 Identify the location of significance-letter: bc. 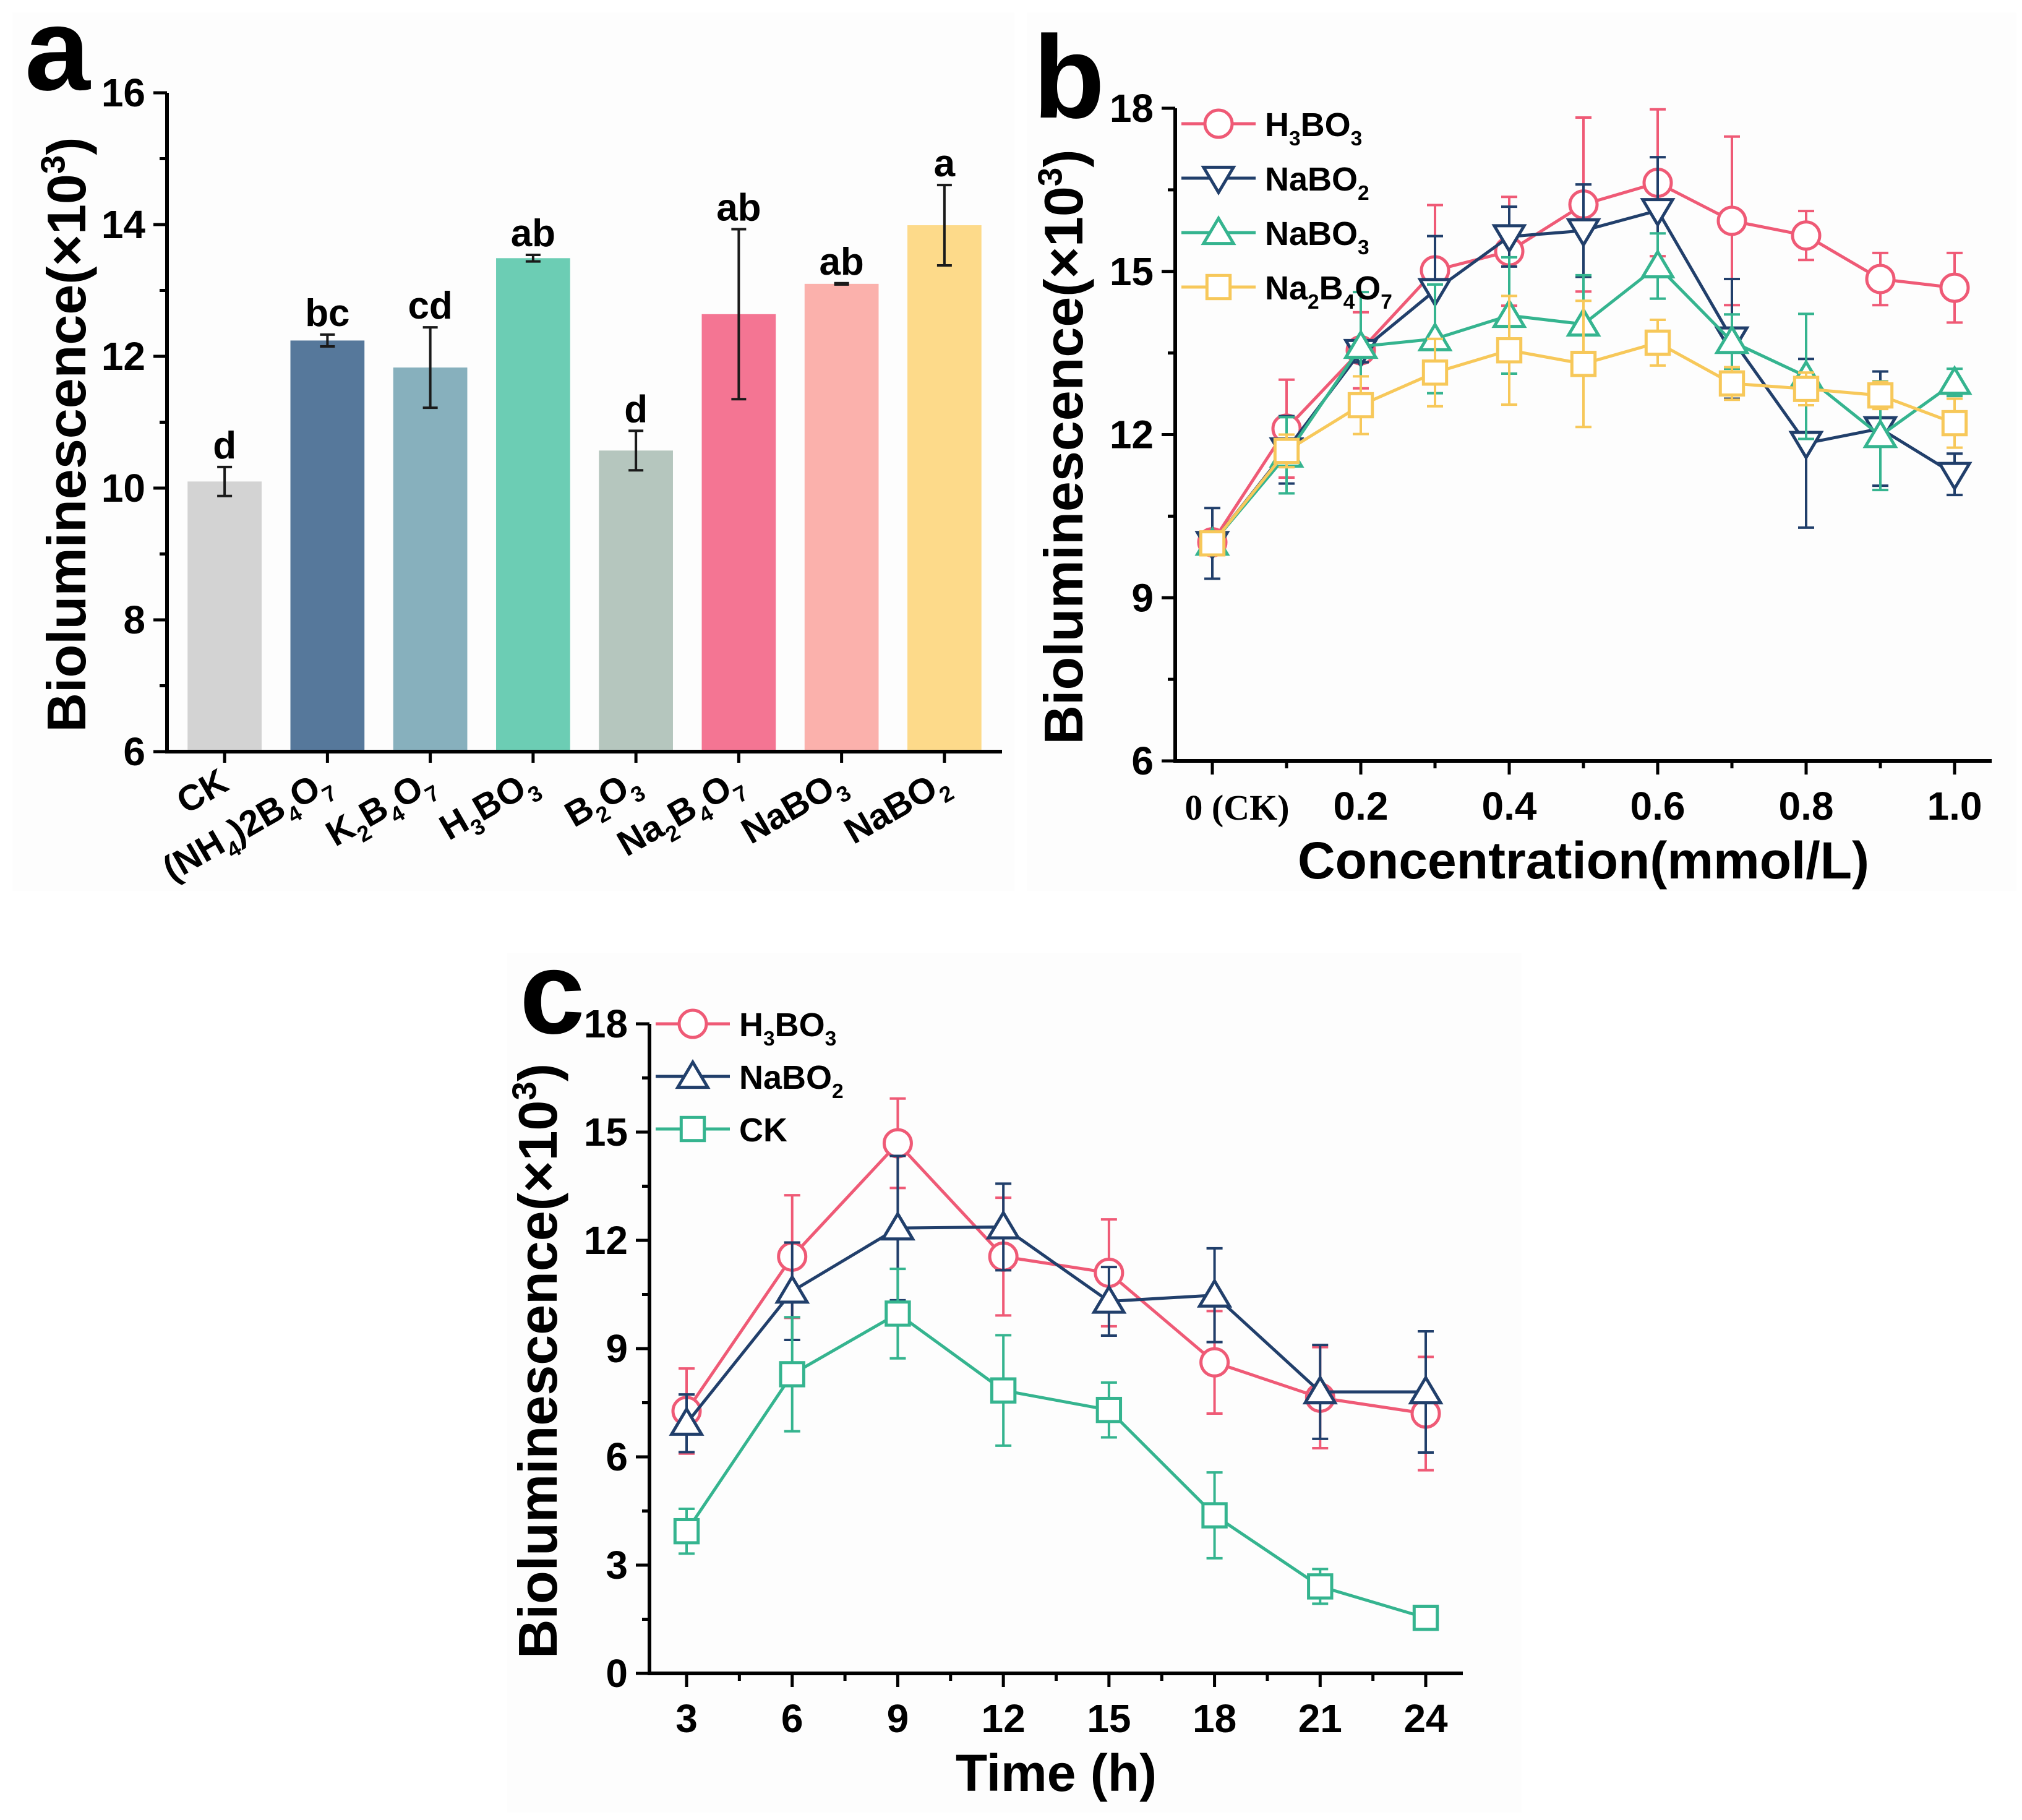
(327, 313).